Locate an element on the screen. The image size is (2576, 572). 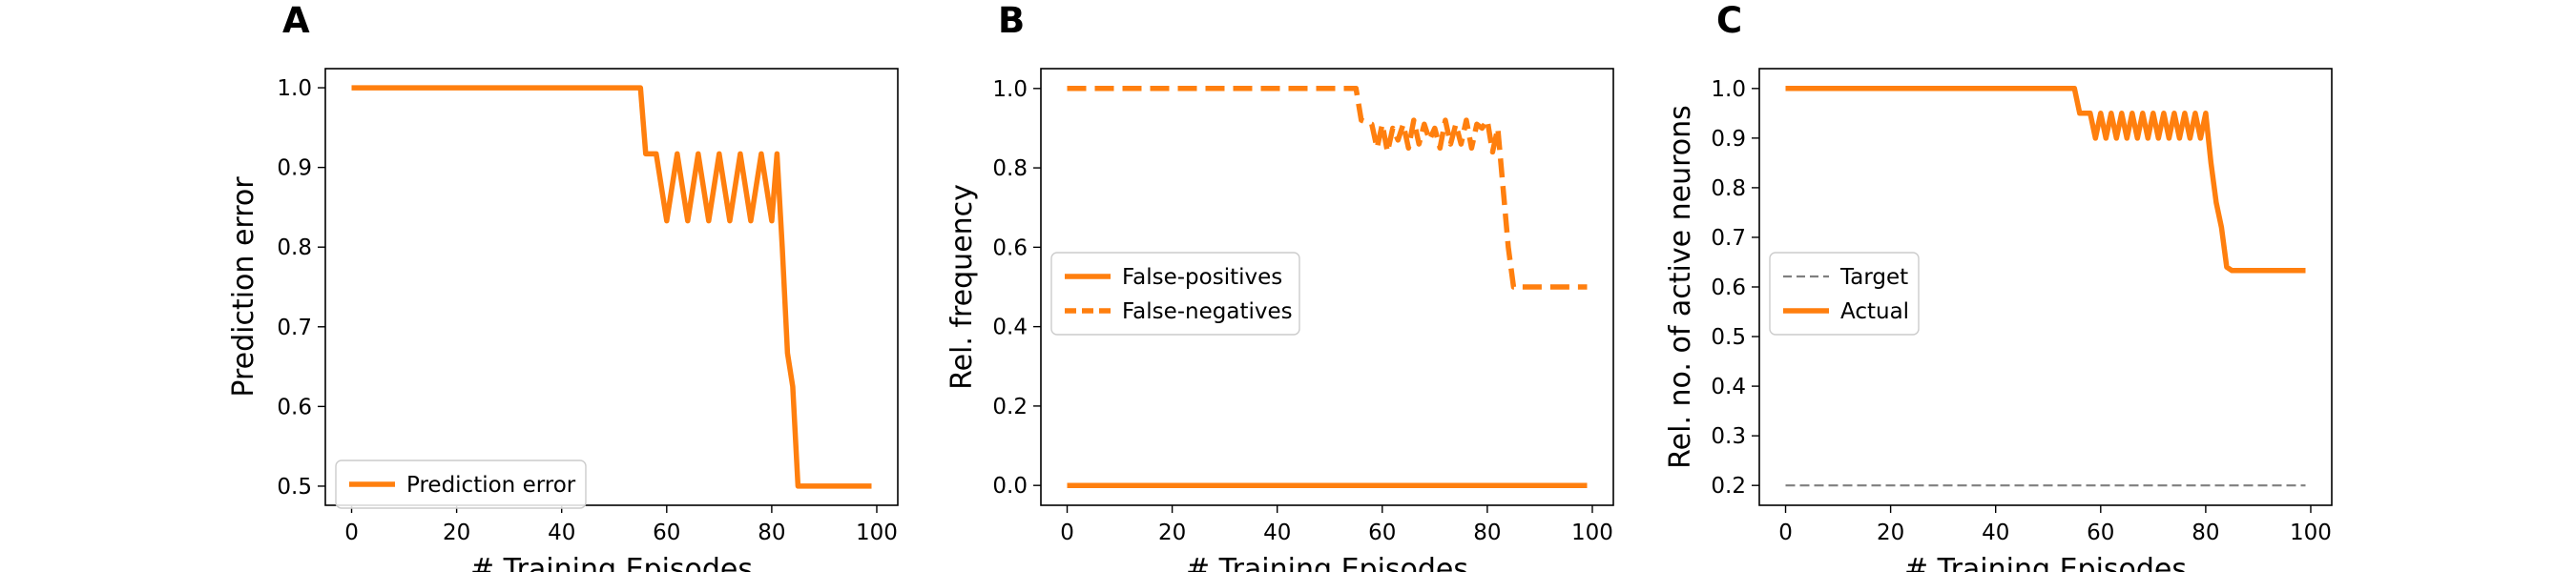
panel-letter: B is located at coordinates (1011, 20).